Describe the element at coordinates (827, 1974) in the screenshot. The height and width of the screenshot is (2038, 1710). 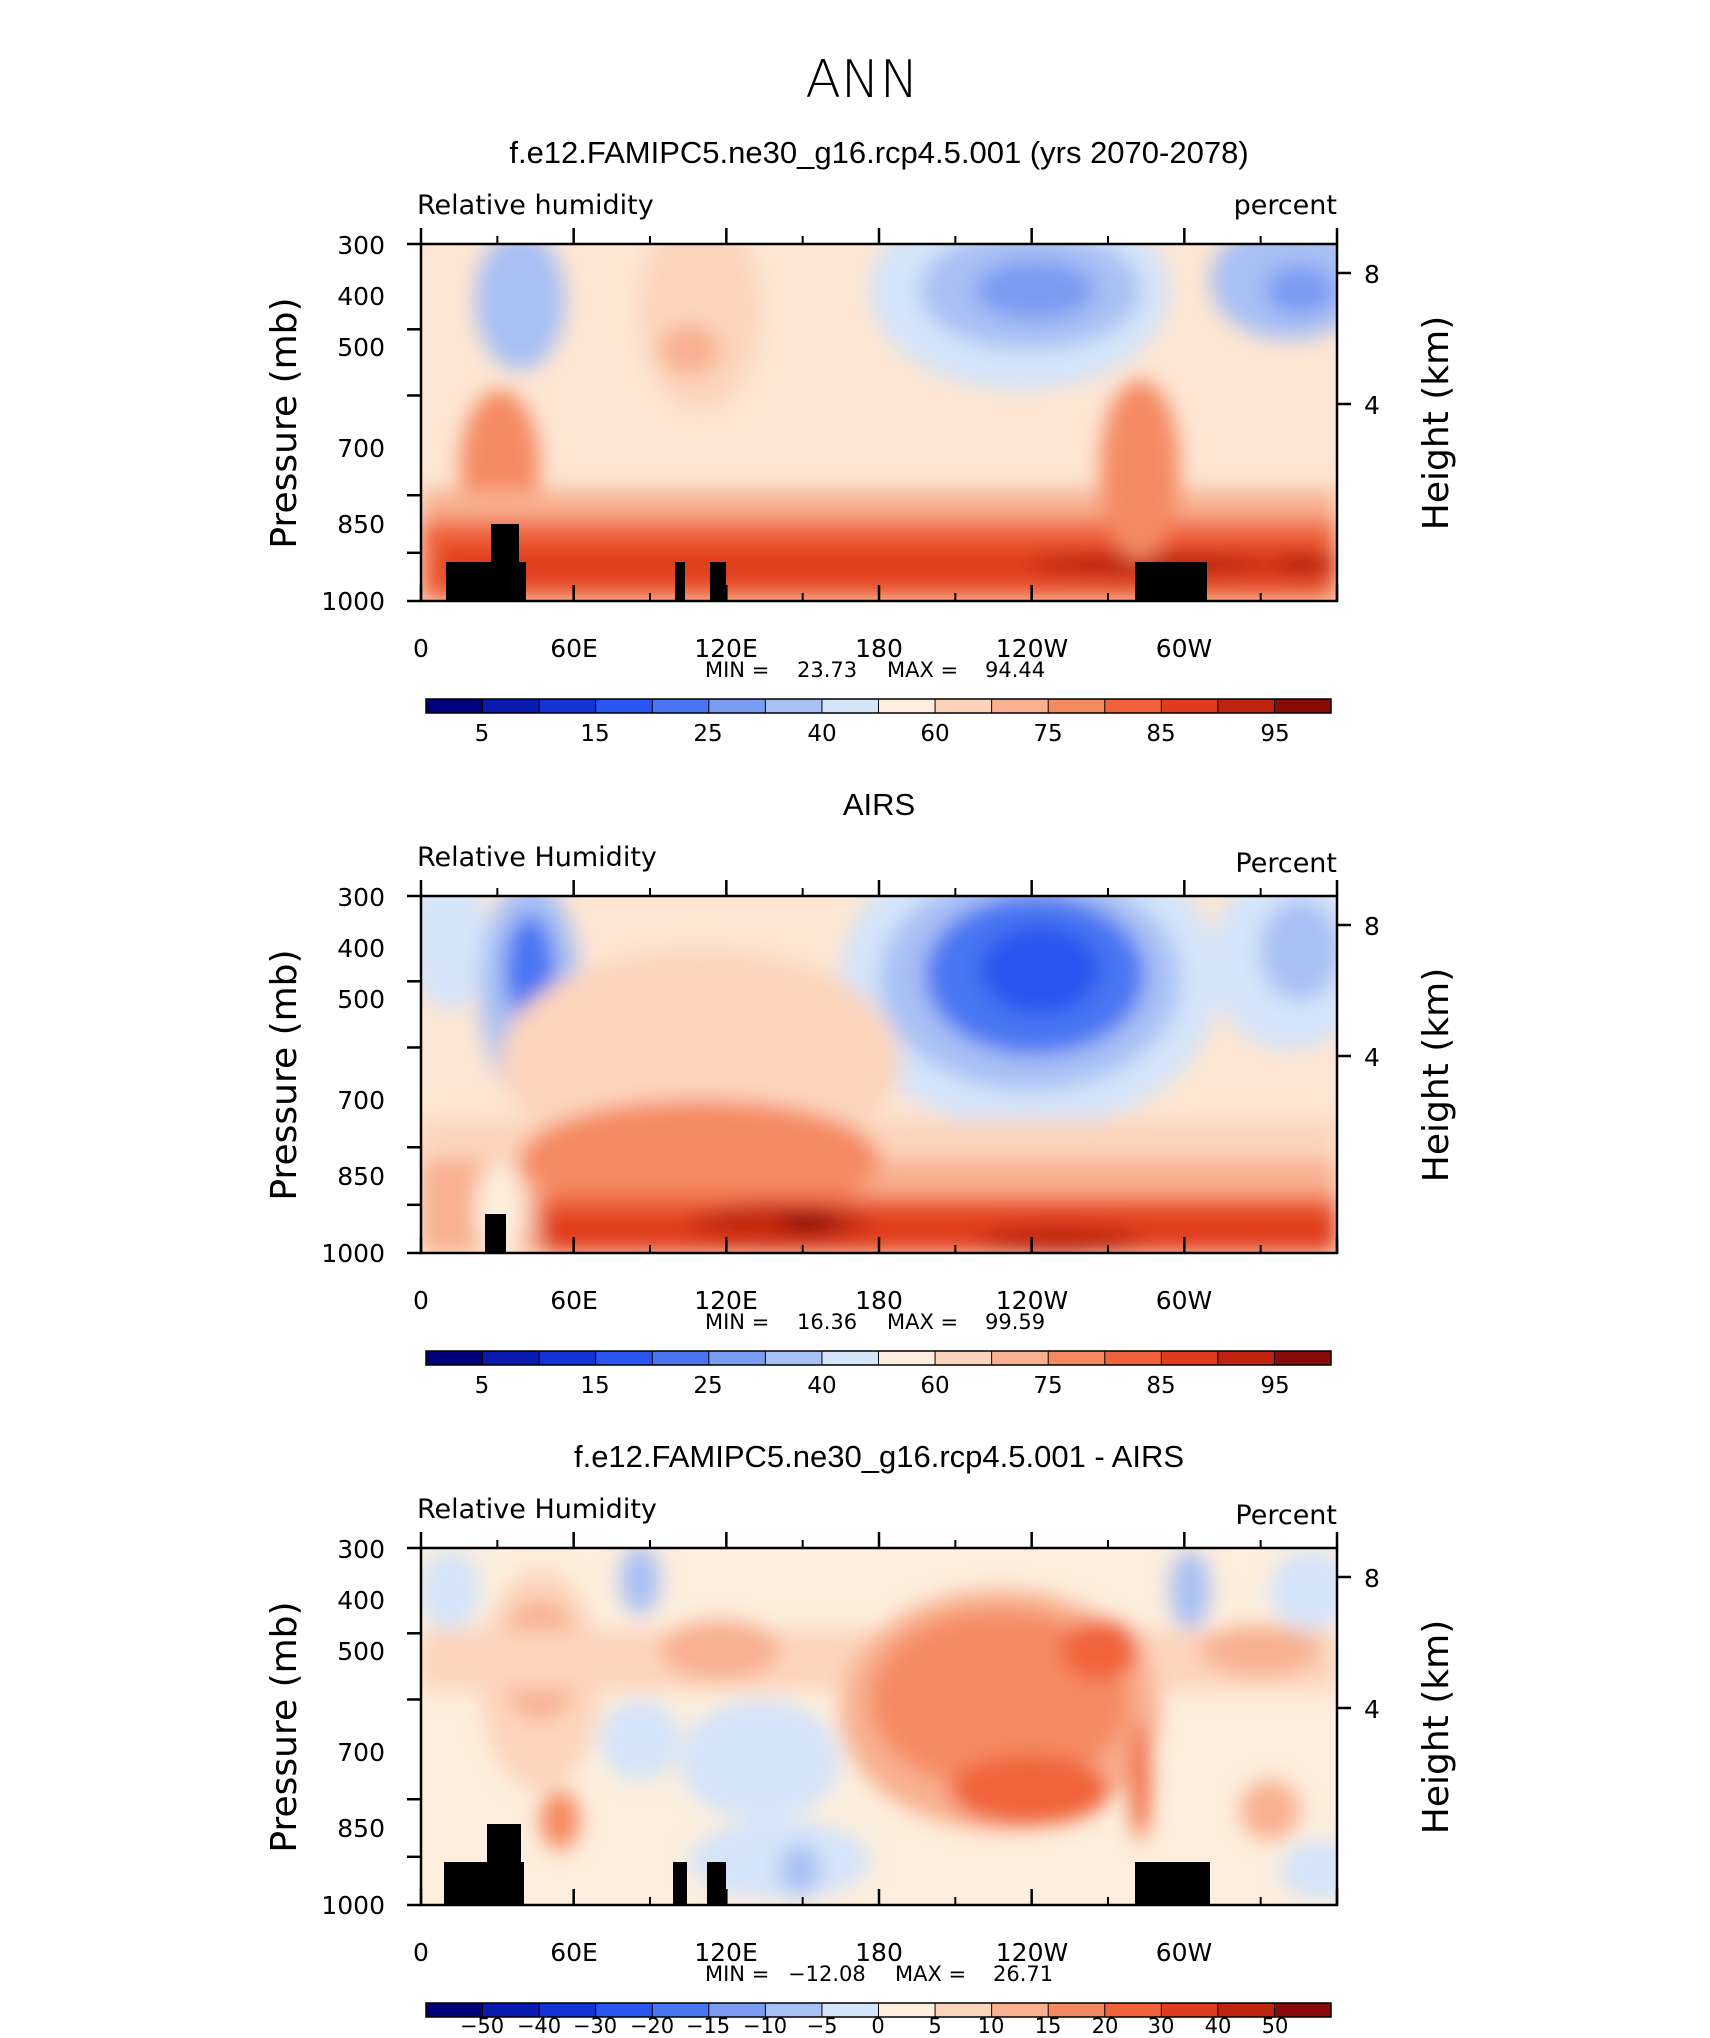
I see `min-value: −12.08` at that location.